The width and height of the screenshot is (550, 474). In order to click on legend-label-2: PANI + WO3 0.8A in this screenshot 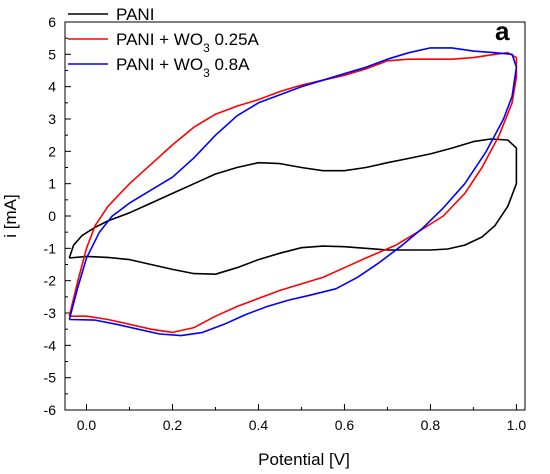, I will do `click(183, 67)`.